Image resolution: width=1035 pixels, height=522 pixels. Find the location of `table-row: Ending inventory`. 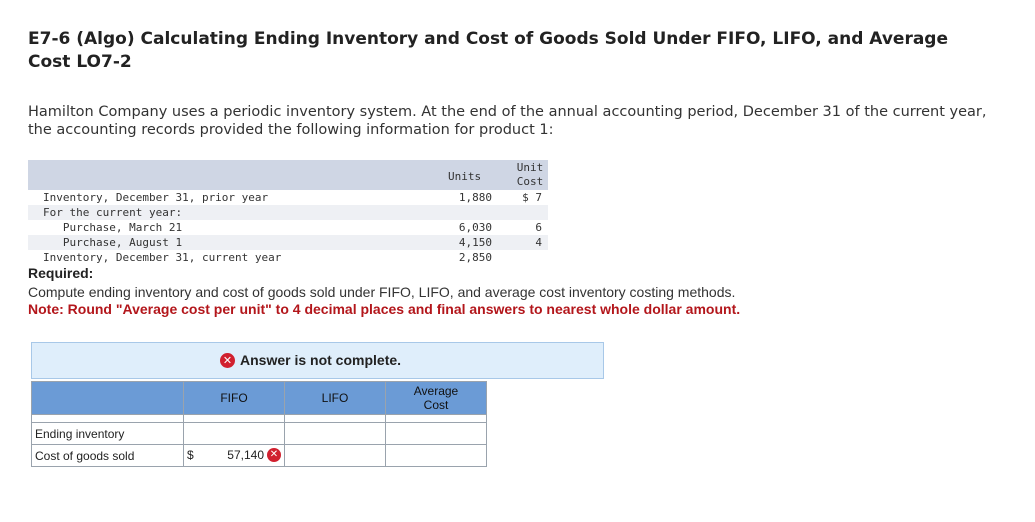

table-row: Ending inventory is located at coordinates (259, 433).